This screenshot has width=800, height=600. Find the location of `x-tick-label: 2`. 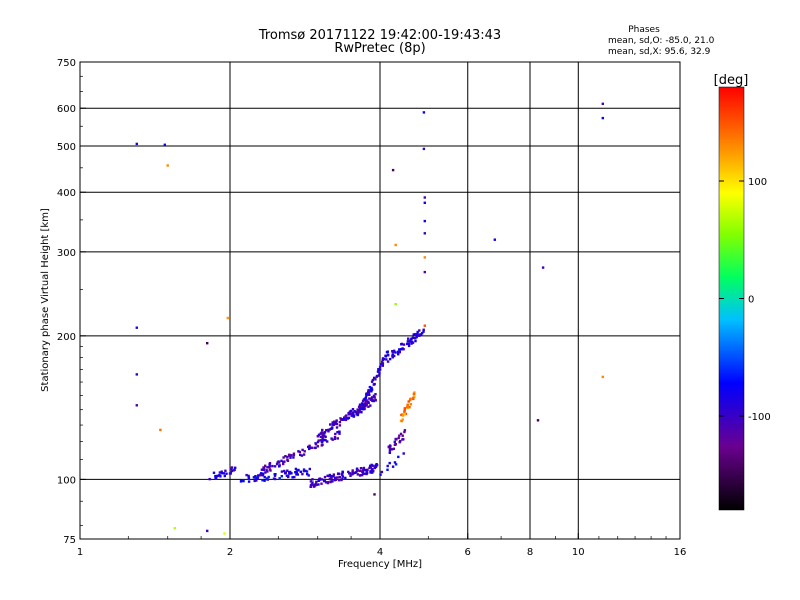

x-tick-label: 2 is located at coordinates (230, 552).